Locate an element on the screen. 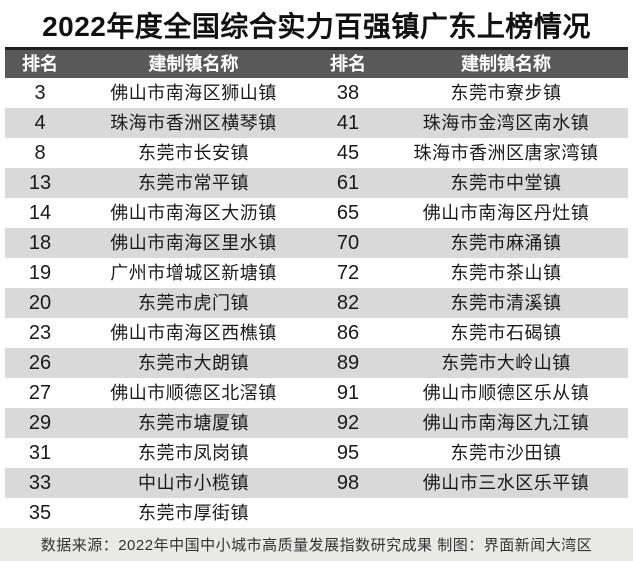 The image size is (633, 561). table-row: 8 东莞市长安镇 45 珠海市香洲区唐家湾镇 is located at coordinates (316, 153).